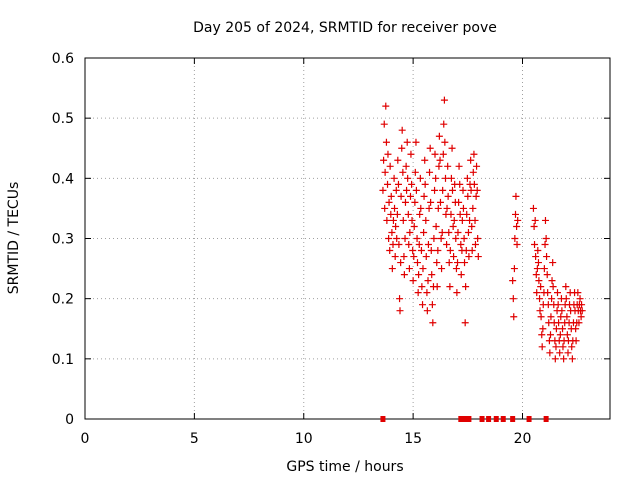 This screenshot has width=640, height=480. Describe the element at coordinates (523, 439) in the screenshot. I see `x-tick-label: 20` at that location.